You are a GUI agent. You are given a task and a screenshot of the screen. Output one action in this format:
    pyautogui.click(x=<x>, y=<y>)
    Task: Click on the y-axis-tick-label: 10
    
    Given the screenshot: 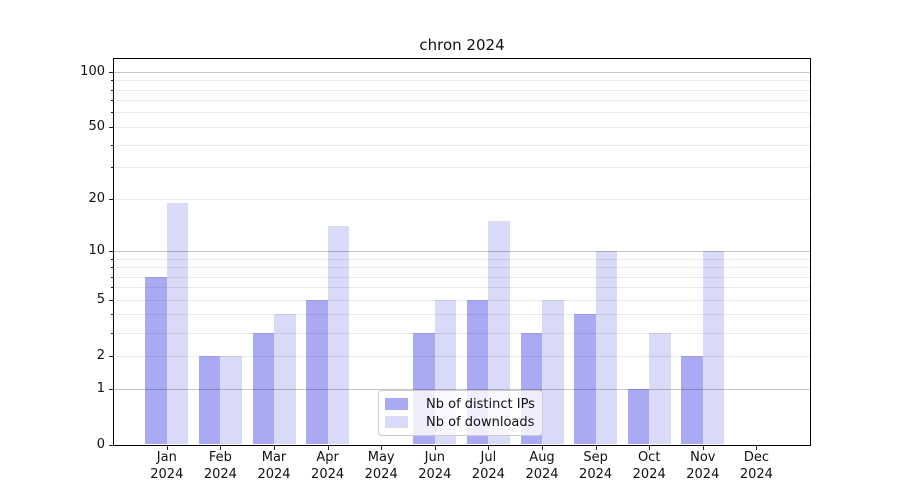 What is the action you would take?
    pyautogui.click(x=96, y=251)
    